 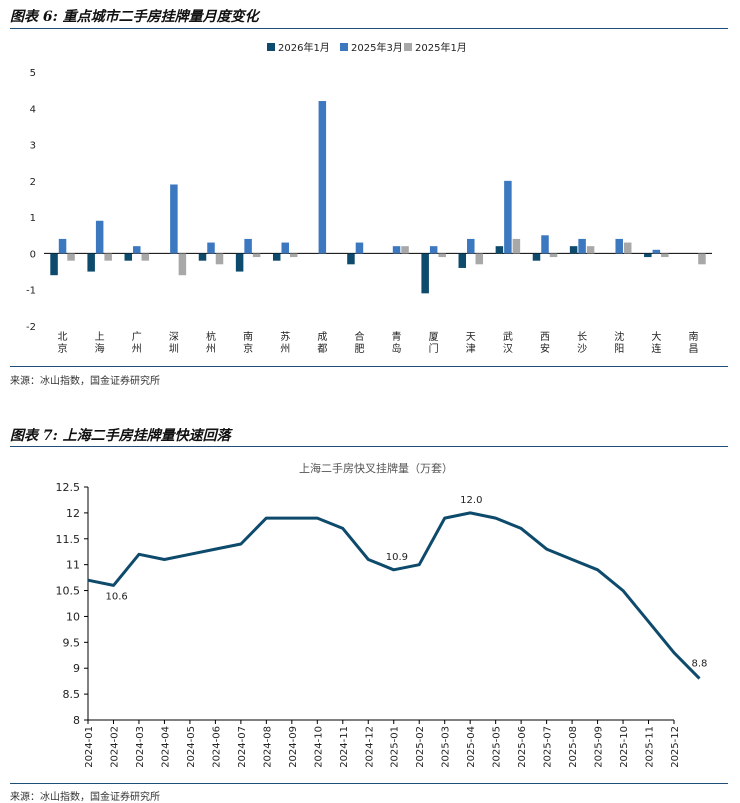 I want to click on x-tick-label: 2024-07, so click(x=242, y=747).